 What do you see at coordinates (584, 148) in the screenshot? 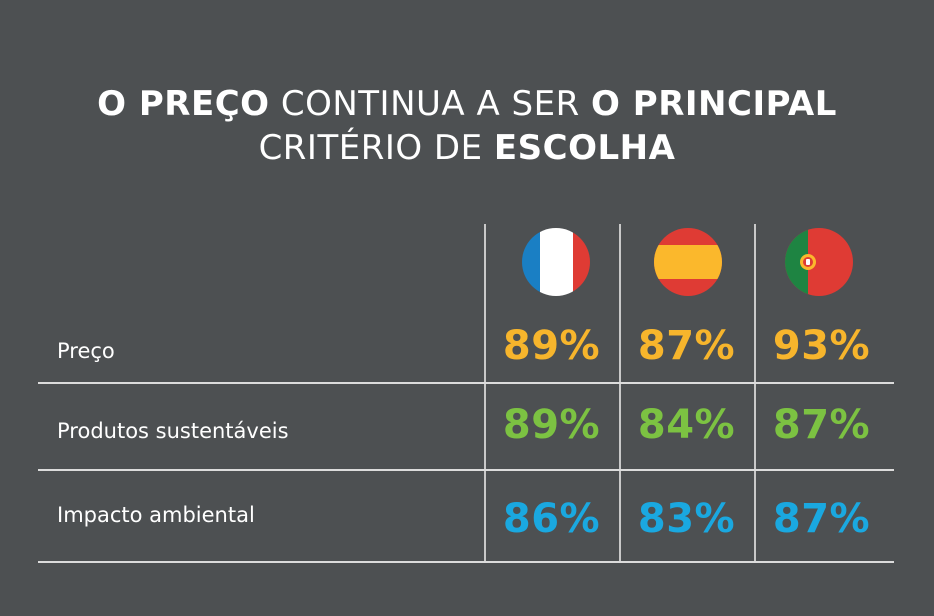
I see `title-fragment: ESCOLHA` at bounding box center [584, 148].